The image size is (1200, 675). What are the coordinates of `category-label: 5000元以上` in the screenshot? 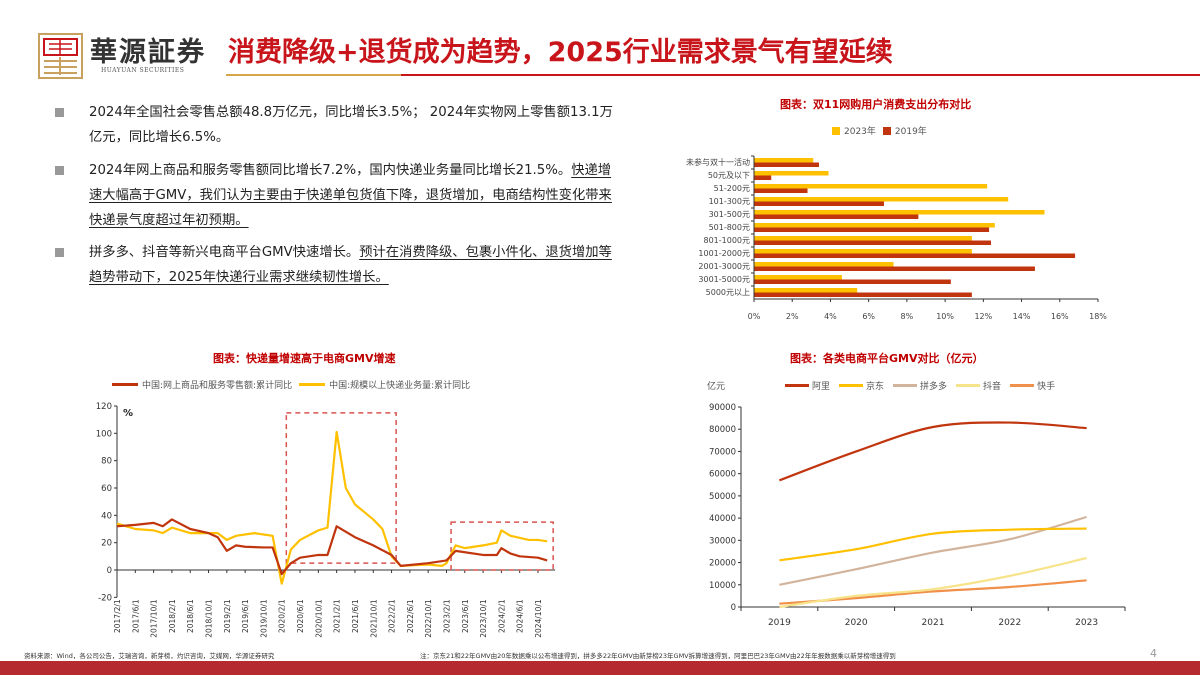 It's located at (728, 292).